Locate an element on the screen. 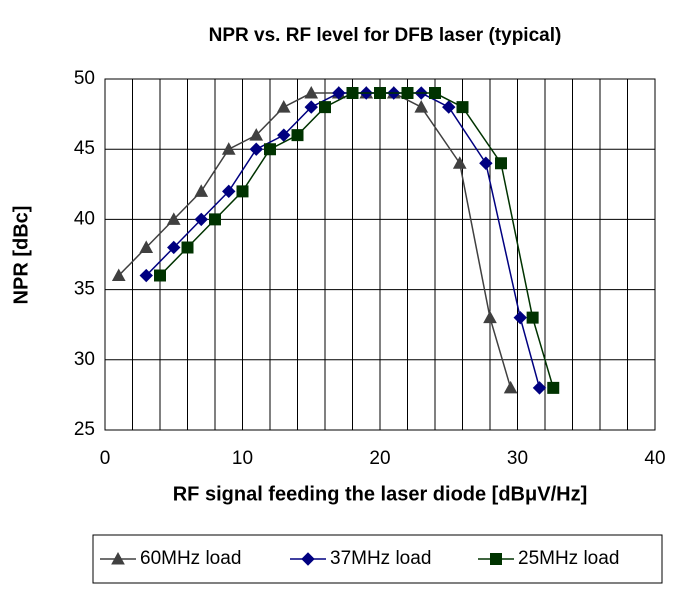  y-tick-label: 50 is located at coordinates (84, 78).